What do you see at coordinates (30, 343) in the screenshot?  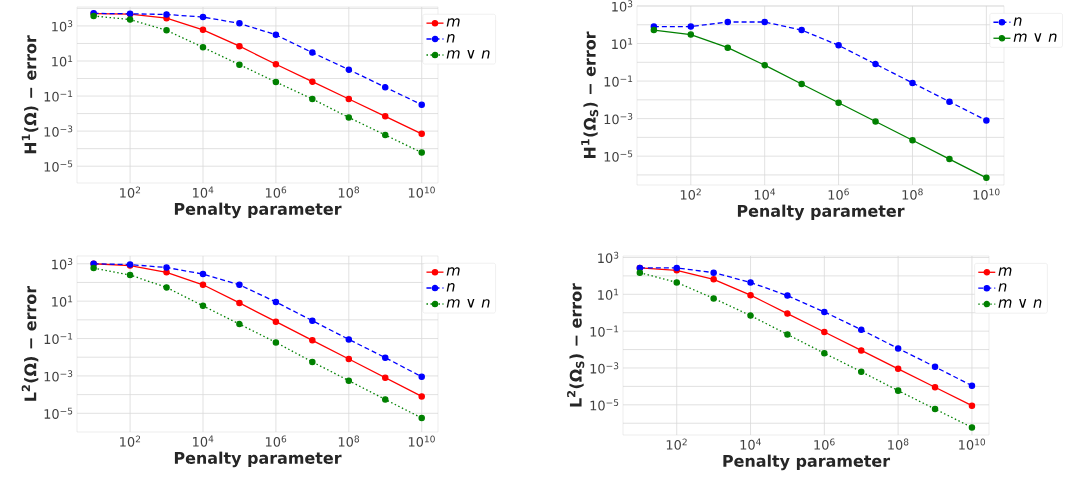 I see `y-axis-title: L$^{2}$(Ω) − error` at bounding box center [30, 343].